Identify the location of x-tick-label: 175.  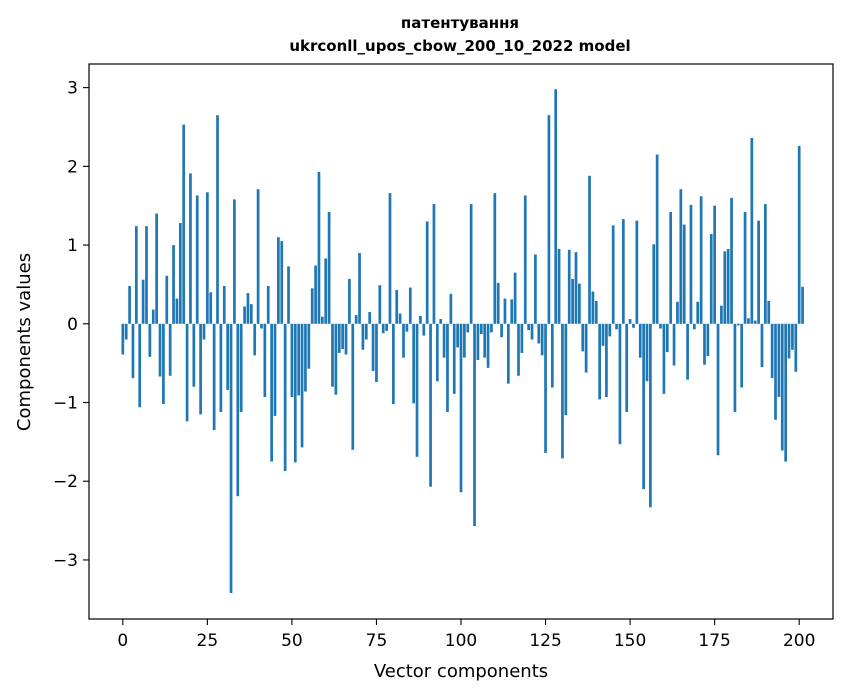
(714, 641).